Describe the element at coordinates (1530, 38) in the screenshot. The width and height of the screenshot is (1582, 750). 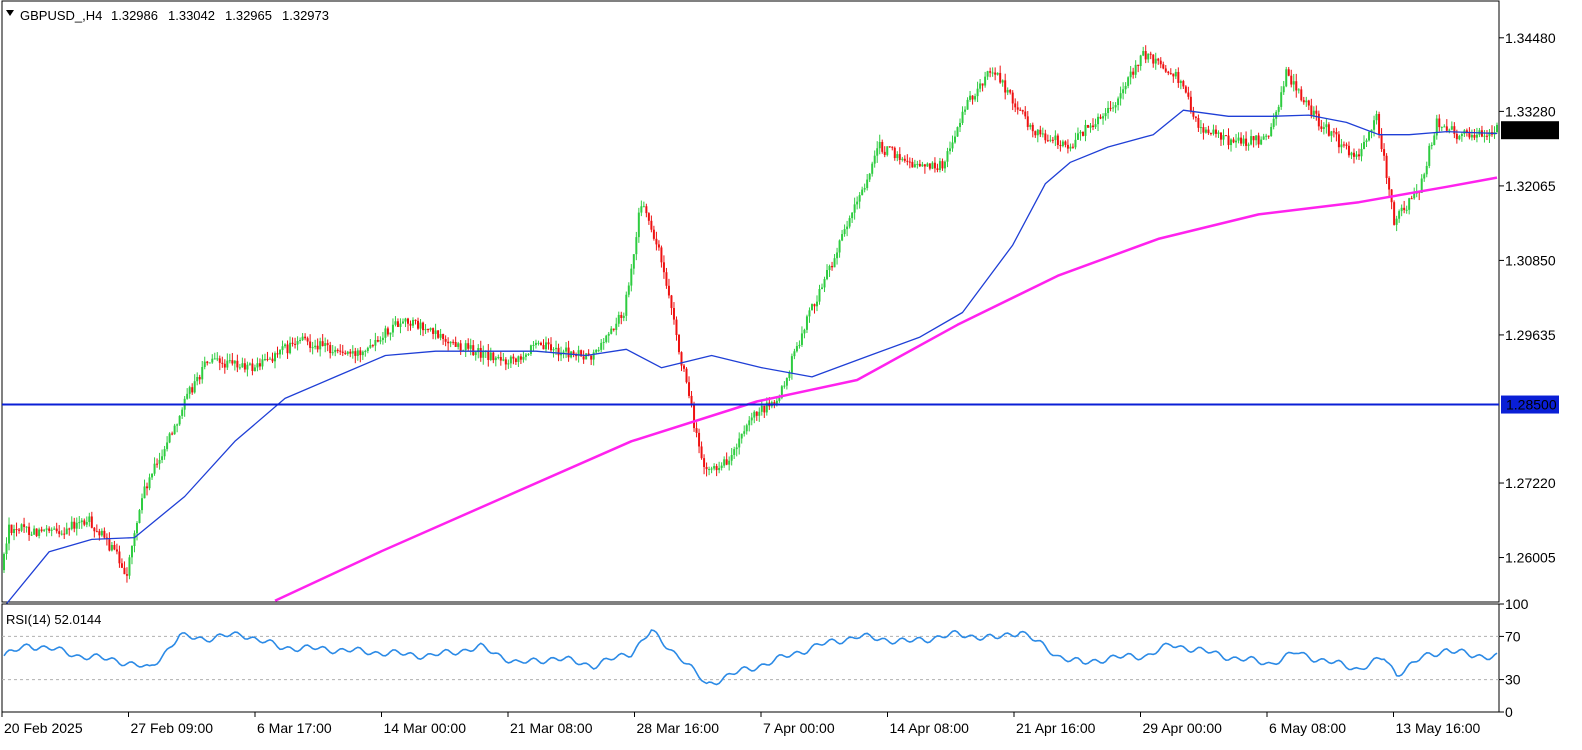
I see `price-tick-label: 1.34480` at that location.